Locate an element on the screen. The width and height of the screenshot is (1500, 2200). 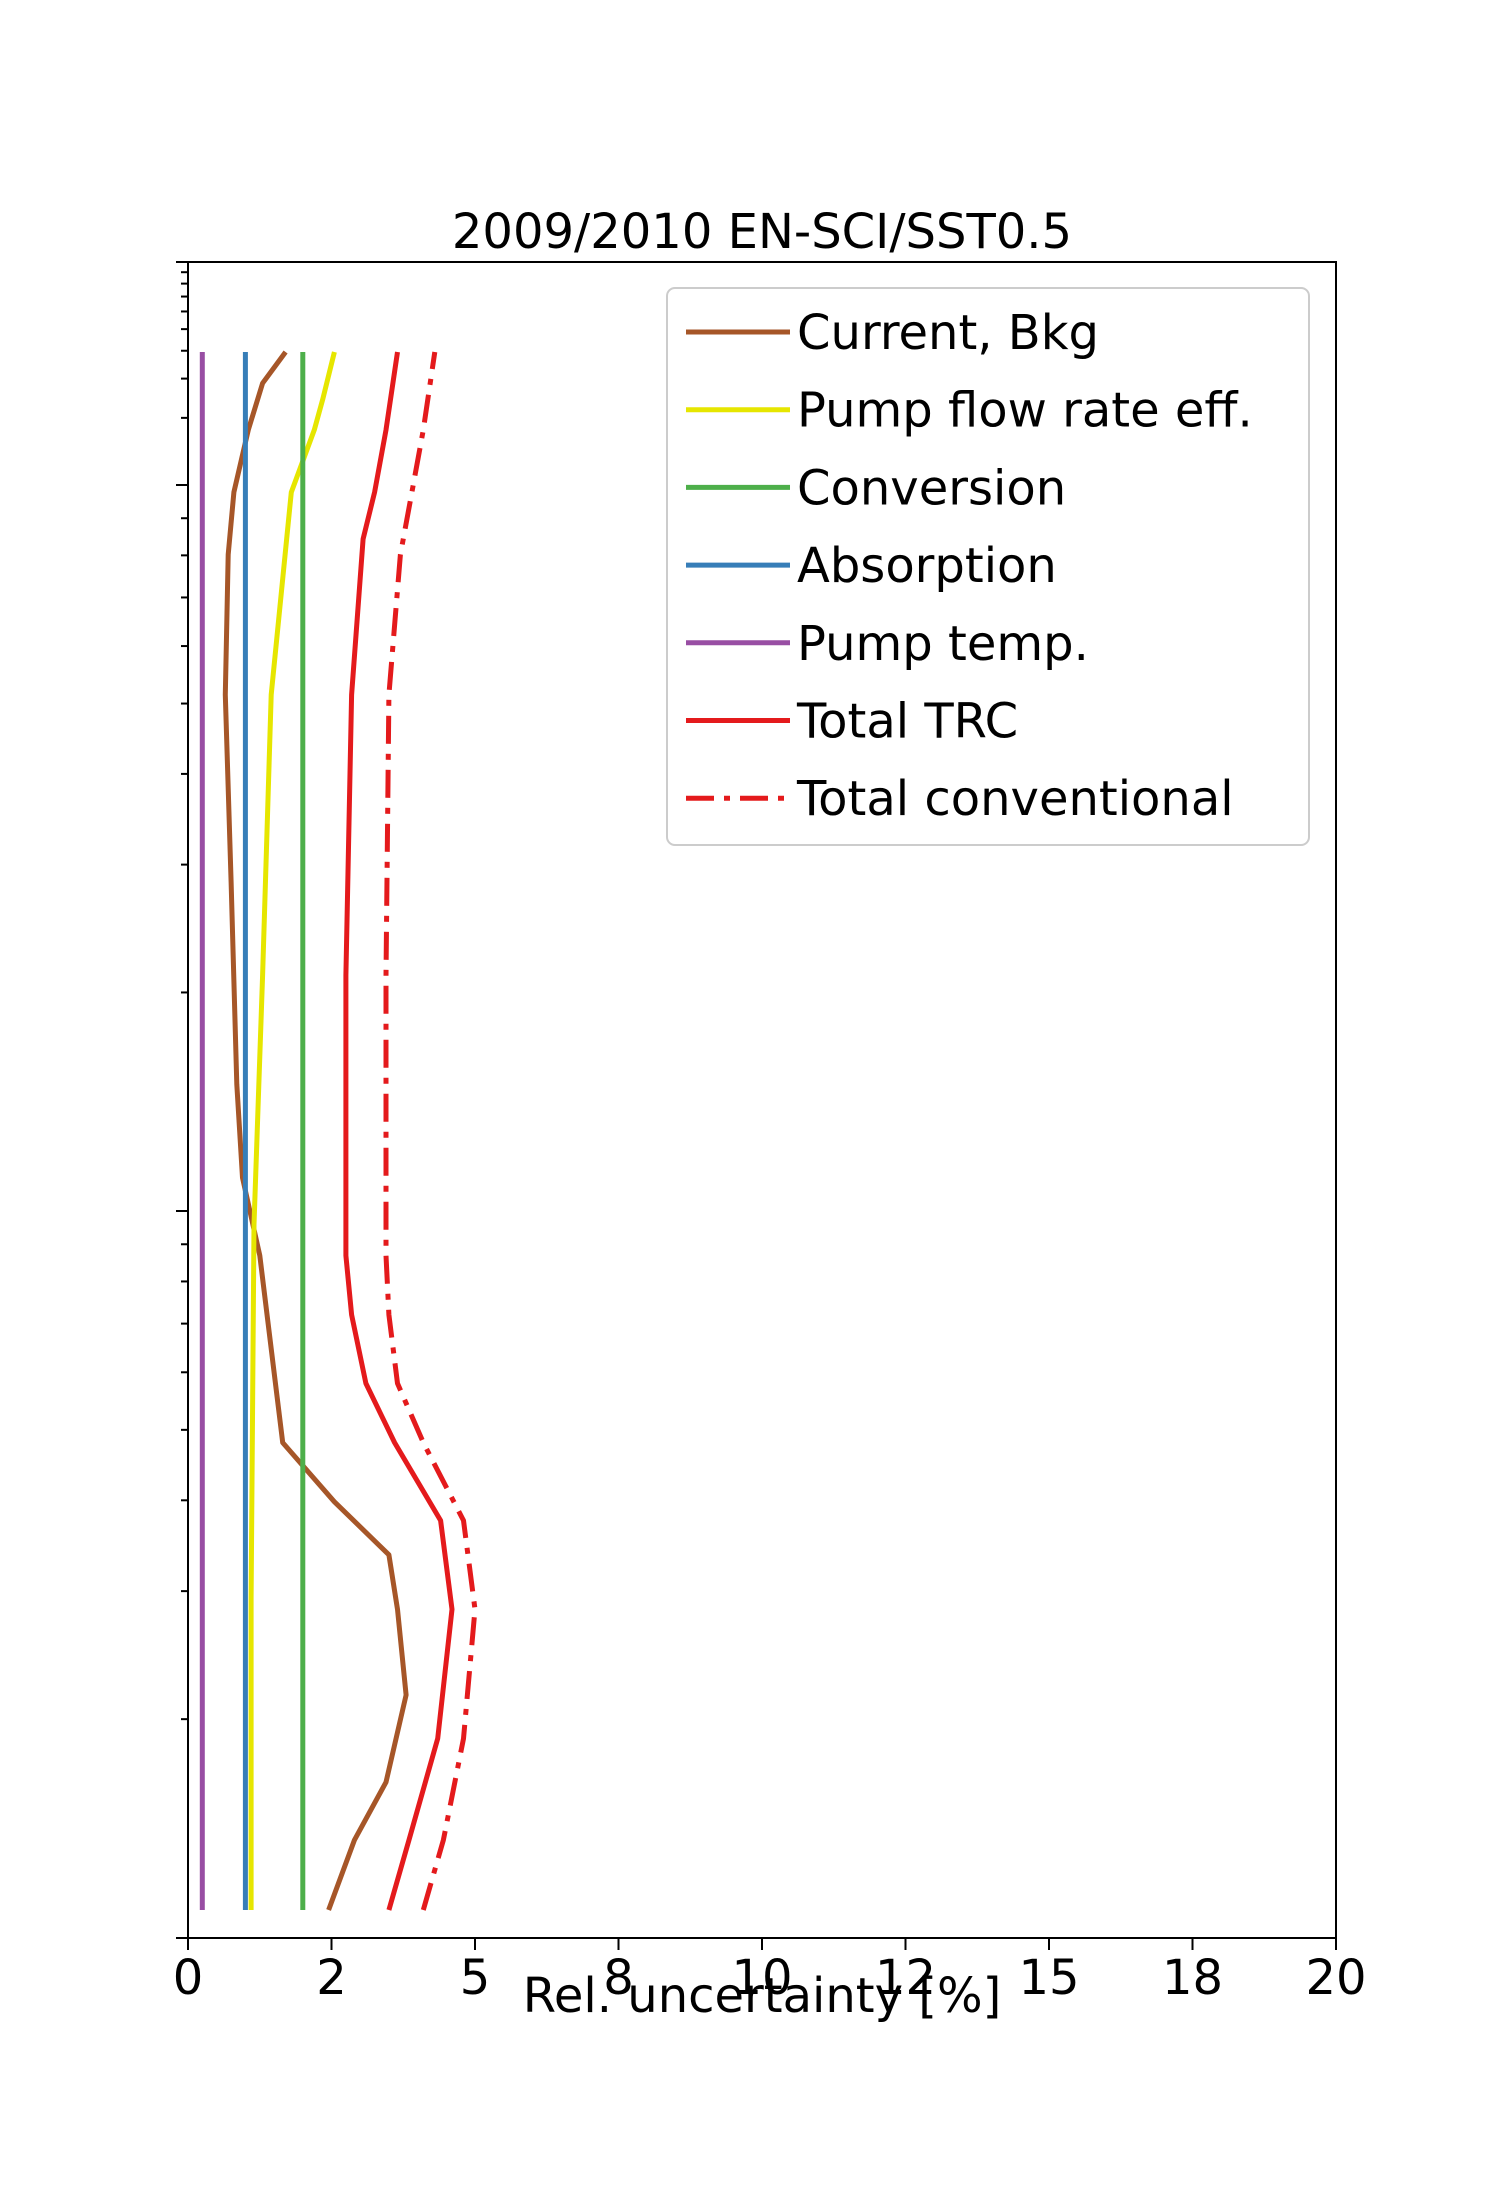
legend-entry-label: Total TRC is located at coordinates (907, 722).